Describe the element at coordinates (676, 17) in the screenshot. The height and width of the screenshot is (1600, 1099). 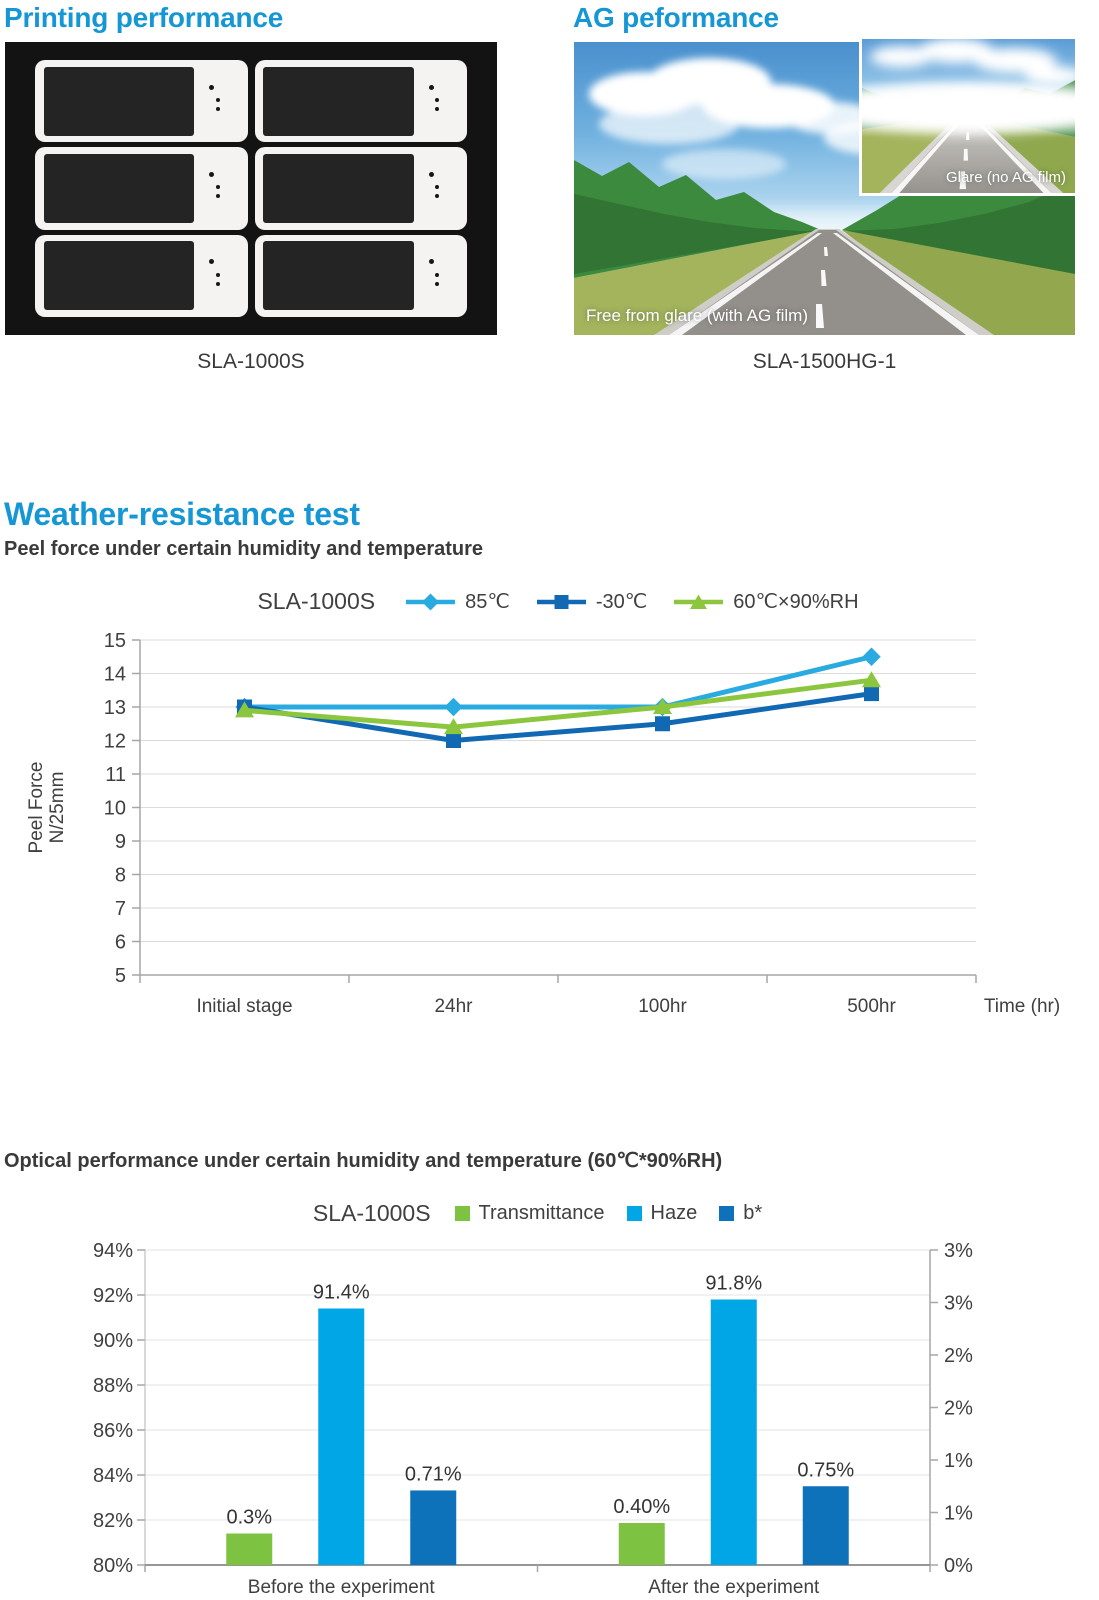
I see `ag-heading: AG peformance` at that location.